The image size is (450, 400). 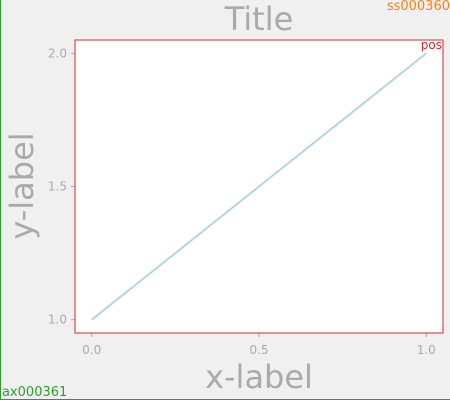 I want to click on x-axis-ticks: 0.0 0.5 1.0, so click(x=259, y=345).